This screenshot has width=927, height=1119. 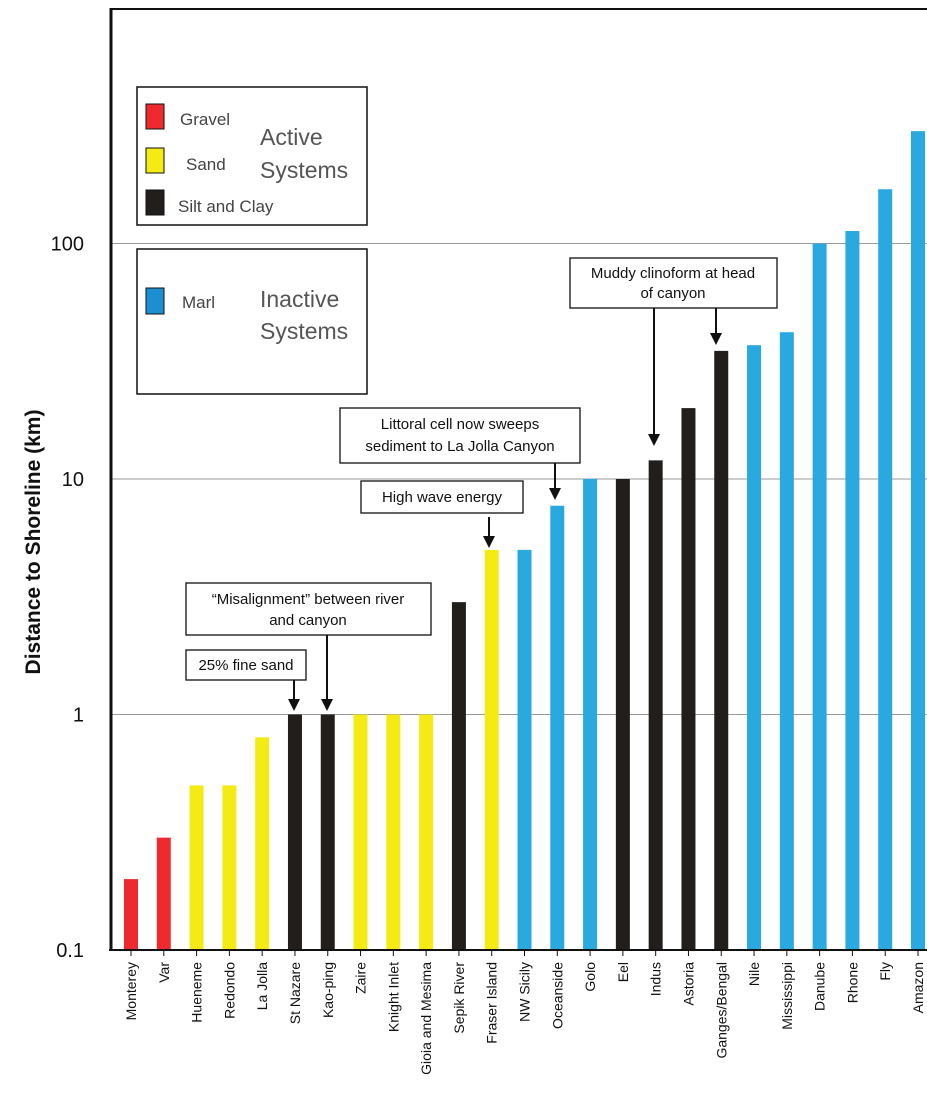 I want to click on x-tick-label: Astoria, so click(x=688, y=984).